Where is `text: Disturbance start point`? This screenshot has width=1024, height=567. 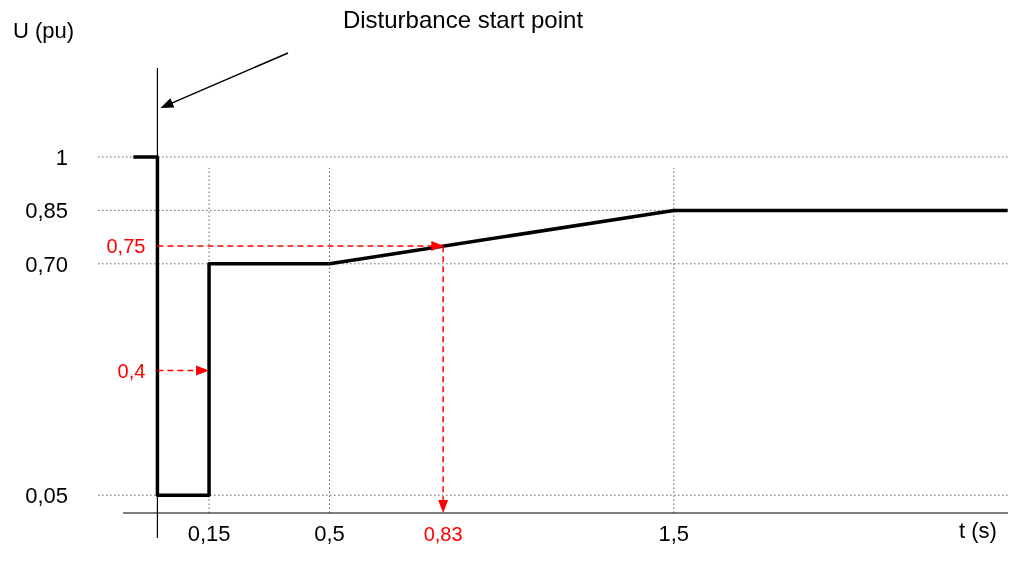
text: Disturbance start point is located at coordinates (463, 19).